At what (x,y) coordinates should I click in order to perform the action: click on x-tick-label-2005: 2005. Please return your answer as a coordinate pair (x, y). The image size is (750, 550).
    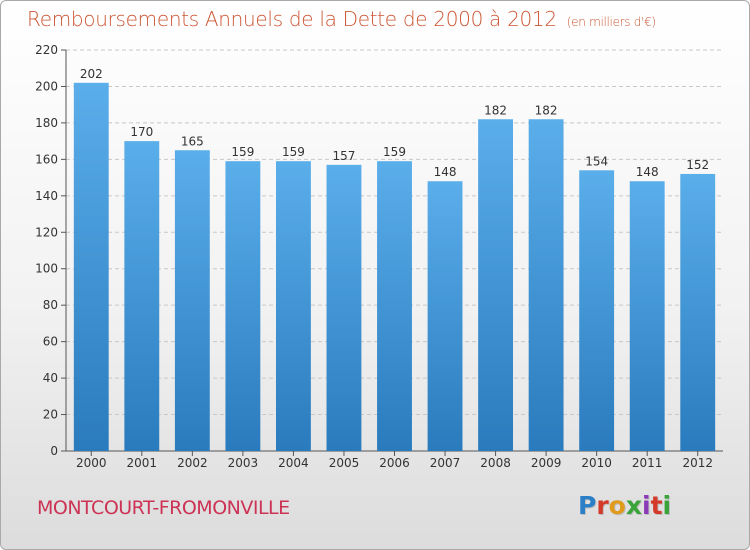
    Looking at the image, I should click on (344, 463).